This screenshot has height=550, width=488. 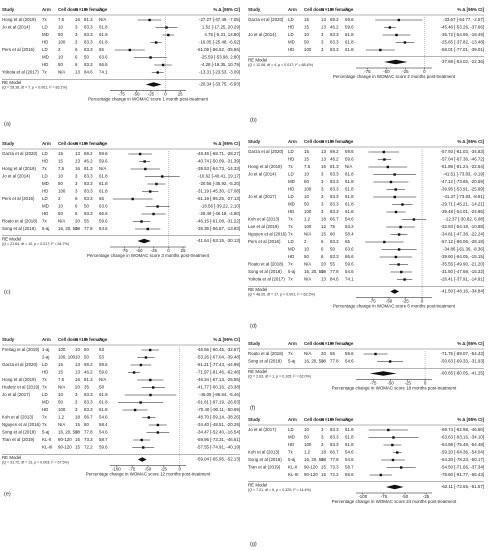 I want to click on table-cell: 20, so click(x=323, y=264).